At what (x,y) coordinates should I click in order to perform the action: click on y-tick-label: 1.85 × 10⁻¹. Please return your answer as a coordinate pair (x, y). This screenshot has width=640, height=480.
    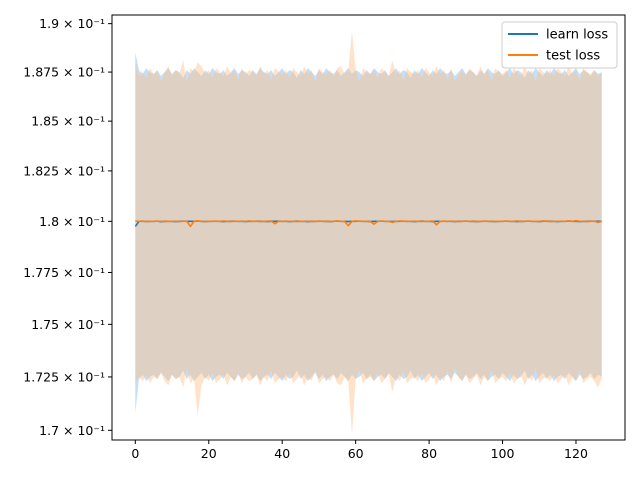
    Looking at the image, I should click on (68, 121).